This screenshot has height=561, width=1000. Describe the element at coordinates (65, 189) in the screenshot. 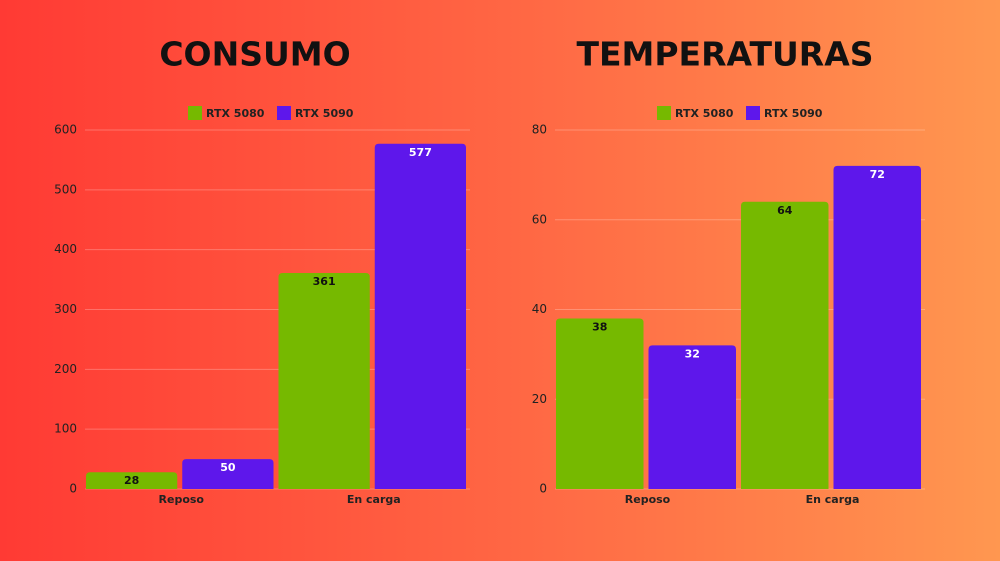

I see `y-tick-label: 500` at that location.